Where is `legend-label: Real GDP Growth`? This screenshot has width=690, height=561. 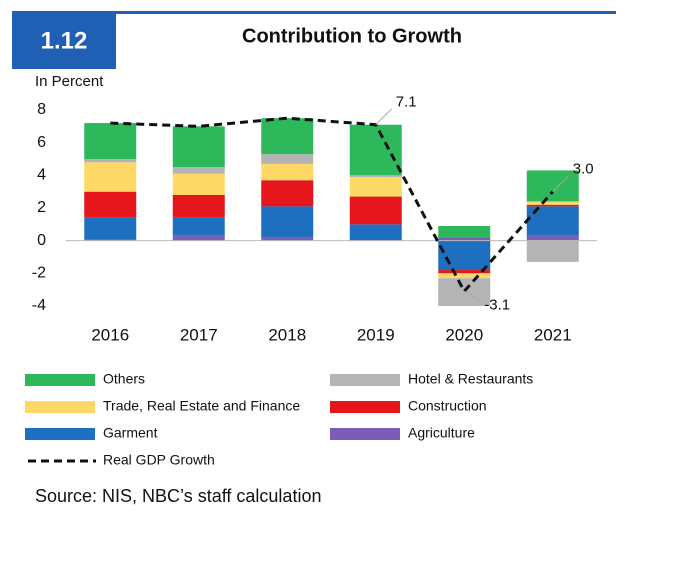 legend-label: Real GDP Growth is located at coordinates (159, 460).